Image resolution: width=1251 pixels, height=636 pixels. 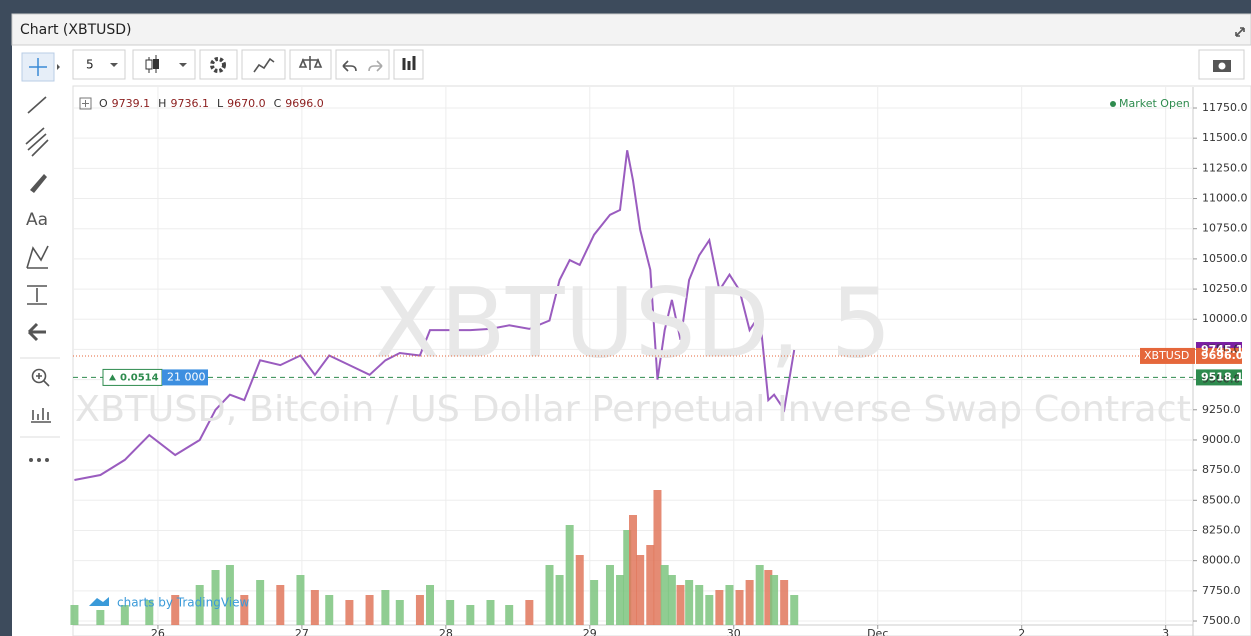 I want to click on ohlc-legend: O 9739.1 H 9736.1 L 9670.0 C 9696.0, so click(x=211, y=103).